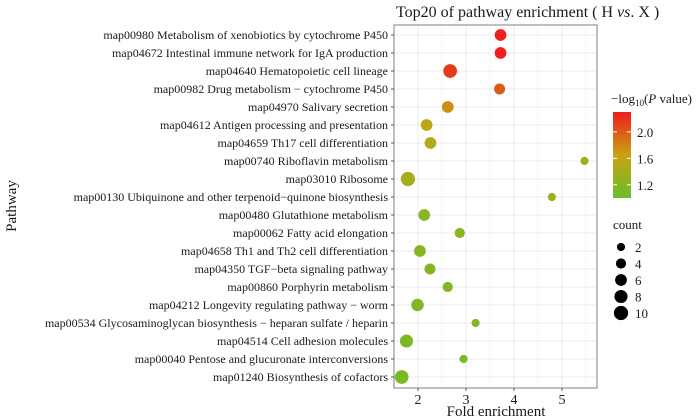  What do you see at coordinates (641, 313) in the screenshot?
I see `size-legend-label: 10` at bounding box center [641, 313].